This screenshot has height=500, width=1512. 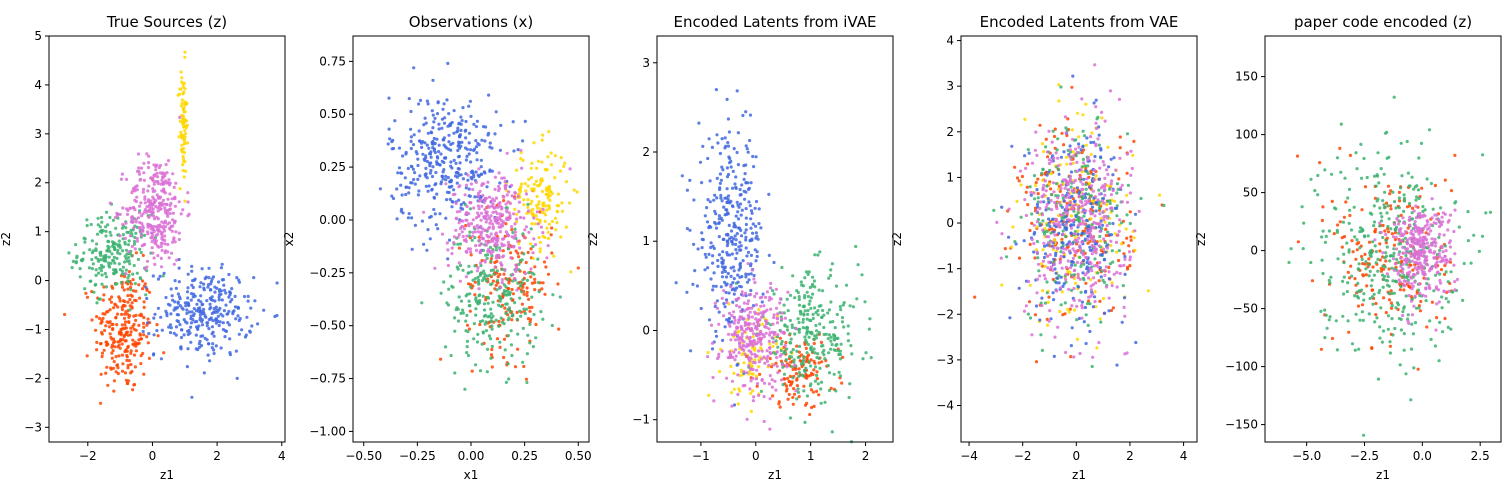 I want to click on y-tick-label: 3, so click(x=950, y=86).